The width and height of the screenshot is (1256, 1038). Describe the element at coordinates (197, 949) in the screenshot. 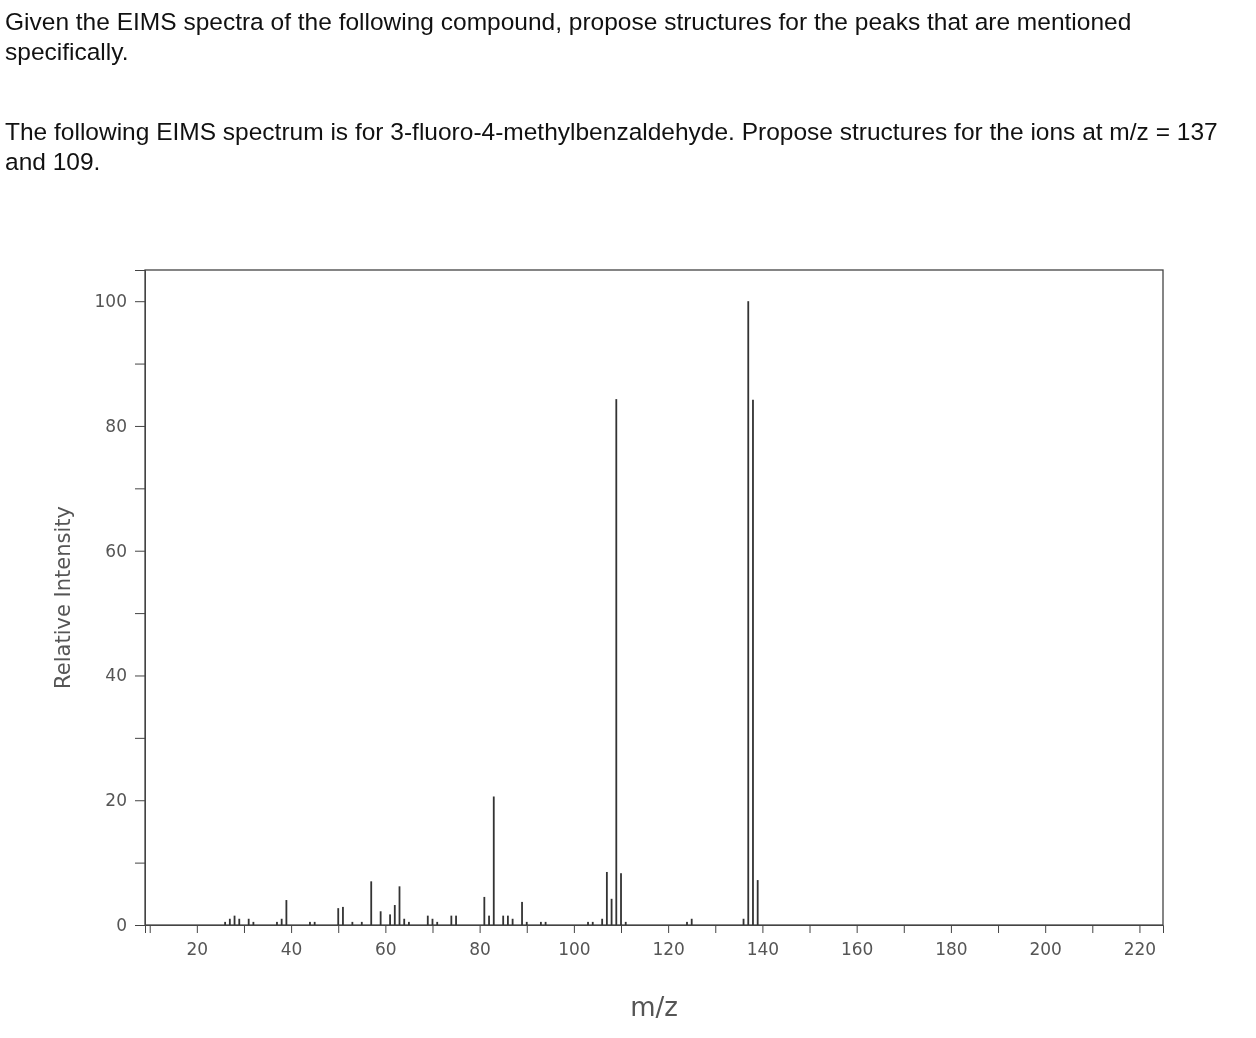

I see `x-tick-label: 20` at that location.